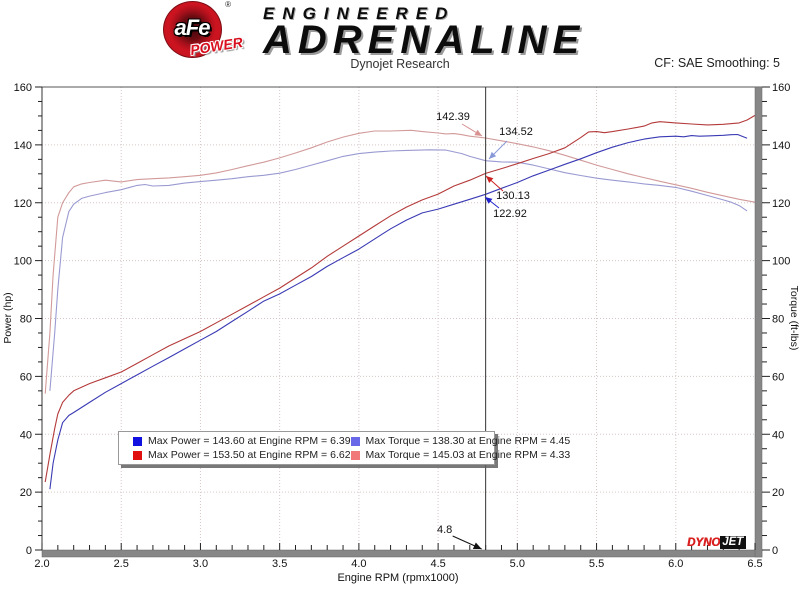 This screenshot has height=600, width=800. What do you see at coordinates (402, 553) in the screenshot?
I see `x-axis-bar` at bounding box center [402, 553].